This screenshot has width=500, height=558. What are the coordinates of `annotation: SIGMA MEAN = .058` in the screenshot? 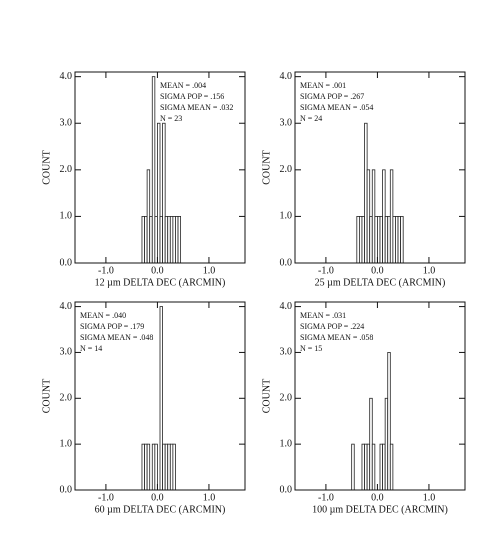 It's located at (336, 337).